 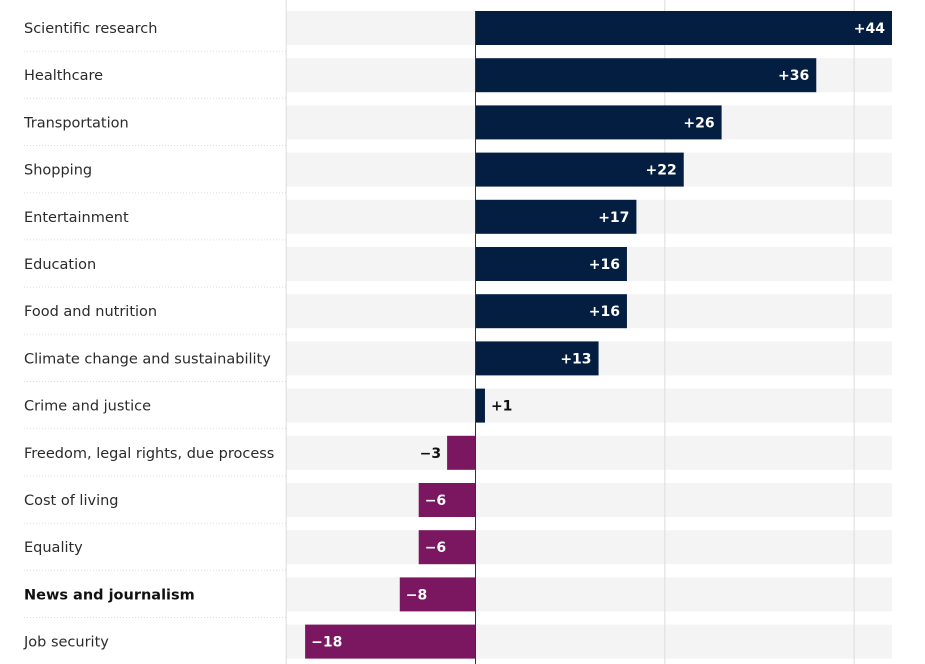 I want to click on value-label: −18, so click(x=326, y=643).